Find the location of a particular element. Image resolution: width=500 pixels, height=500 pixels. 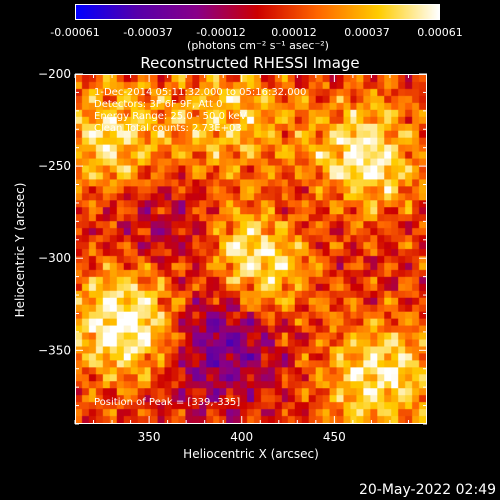

y-axis-tick-label: −200 is located at coordinates (54, 74).